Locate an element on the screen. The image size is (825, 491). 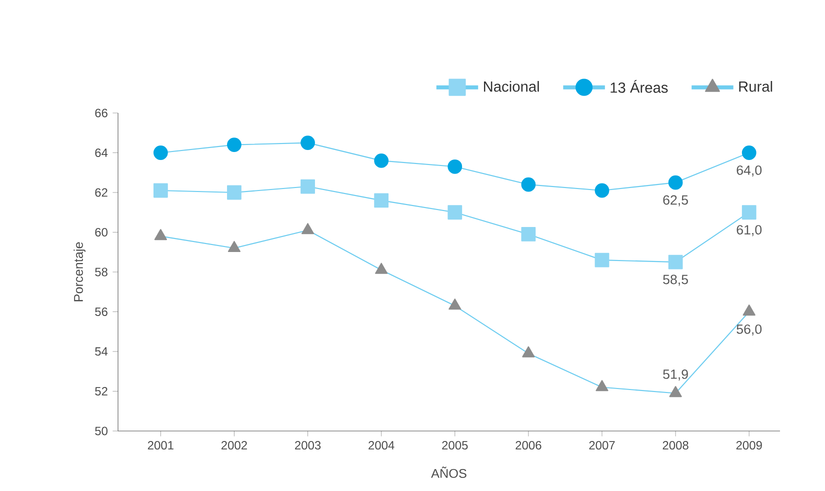
x-tick-label: 2001 is located at coordinates (161, 445).